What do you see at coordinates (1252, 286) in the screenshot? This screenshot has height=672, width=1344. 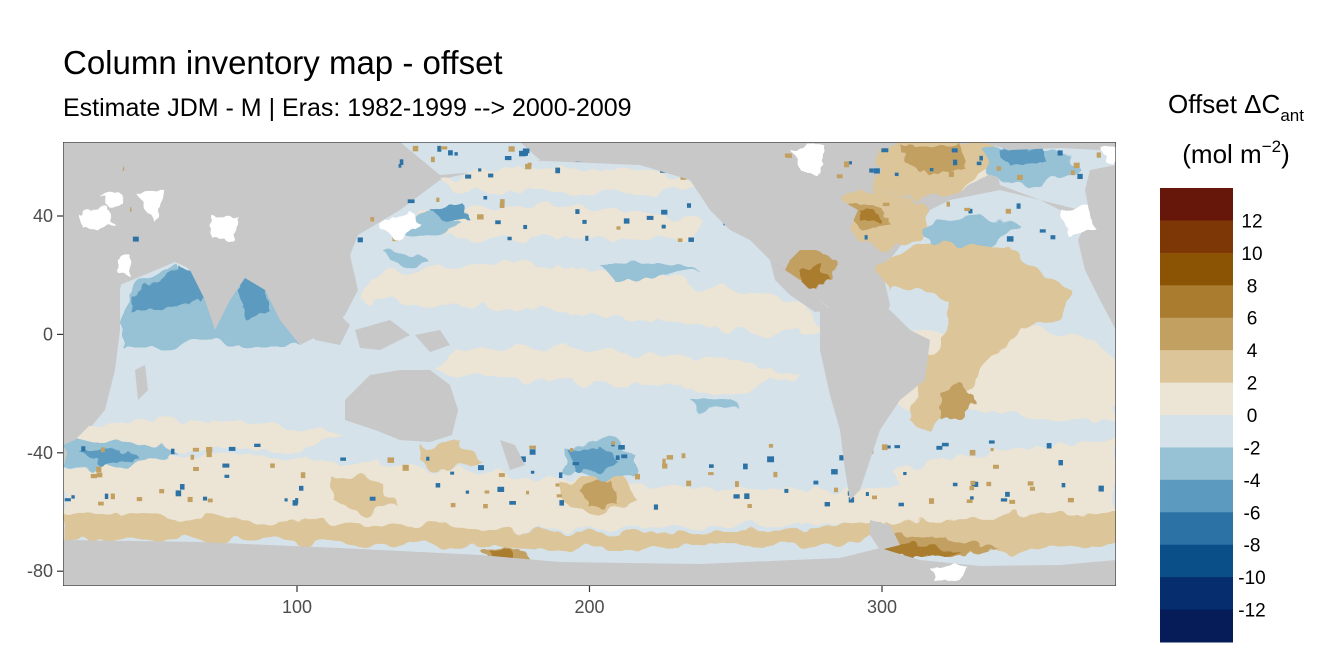 I see `legend-label: 8` at bounding box center [1252, 286].